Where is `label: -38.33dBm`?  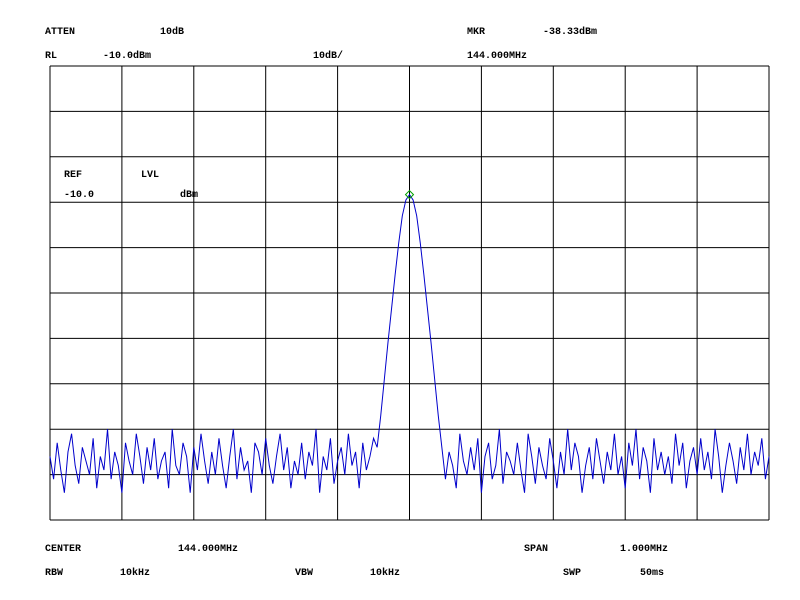 label: -38.33dBm is located at coordinates (570, 32).